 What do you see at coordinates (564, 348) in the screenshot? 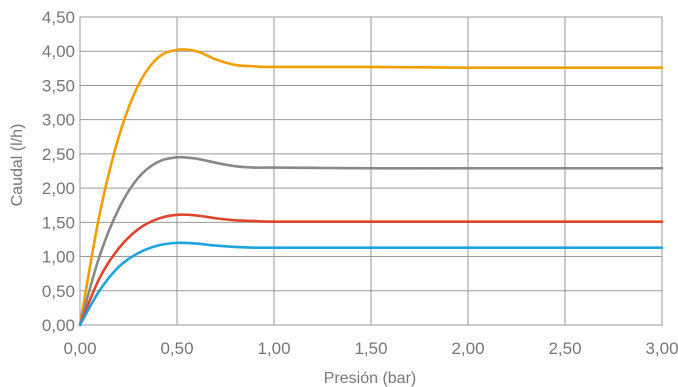
I see `x-tick-label: 2,50` at bounding box center [564, 348].